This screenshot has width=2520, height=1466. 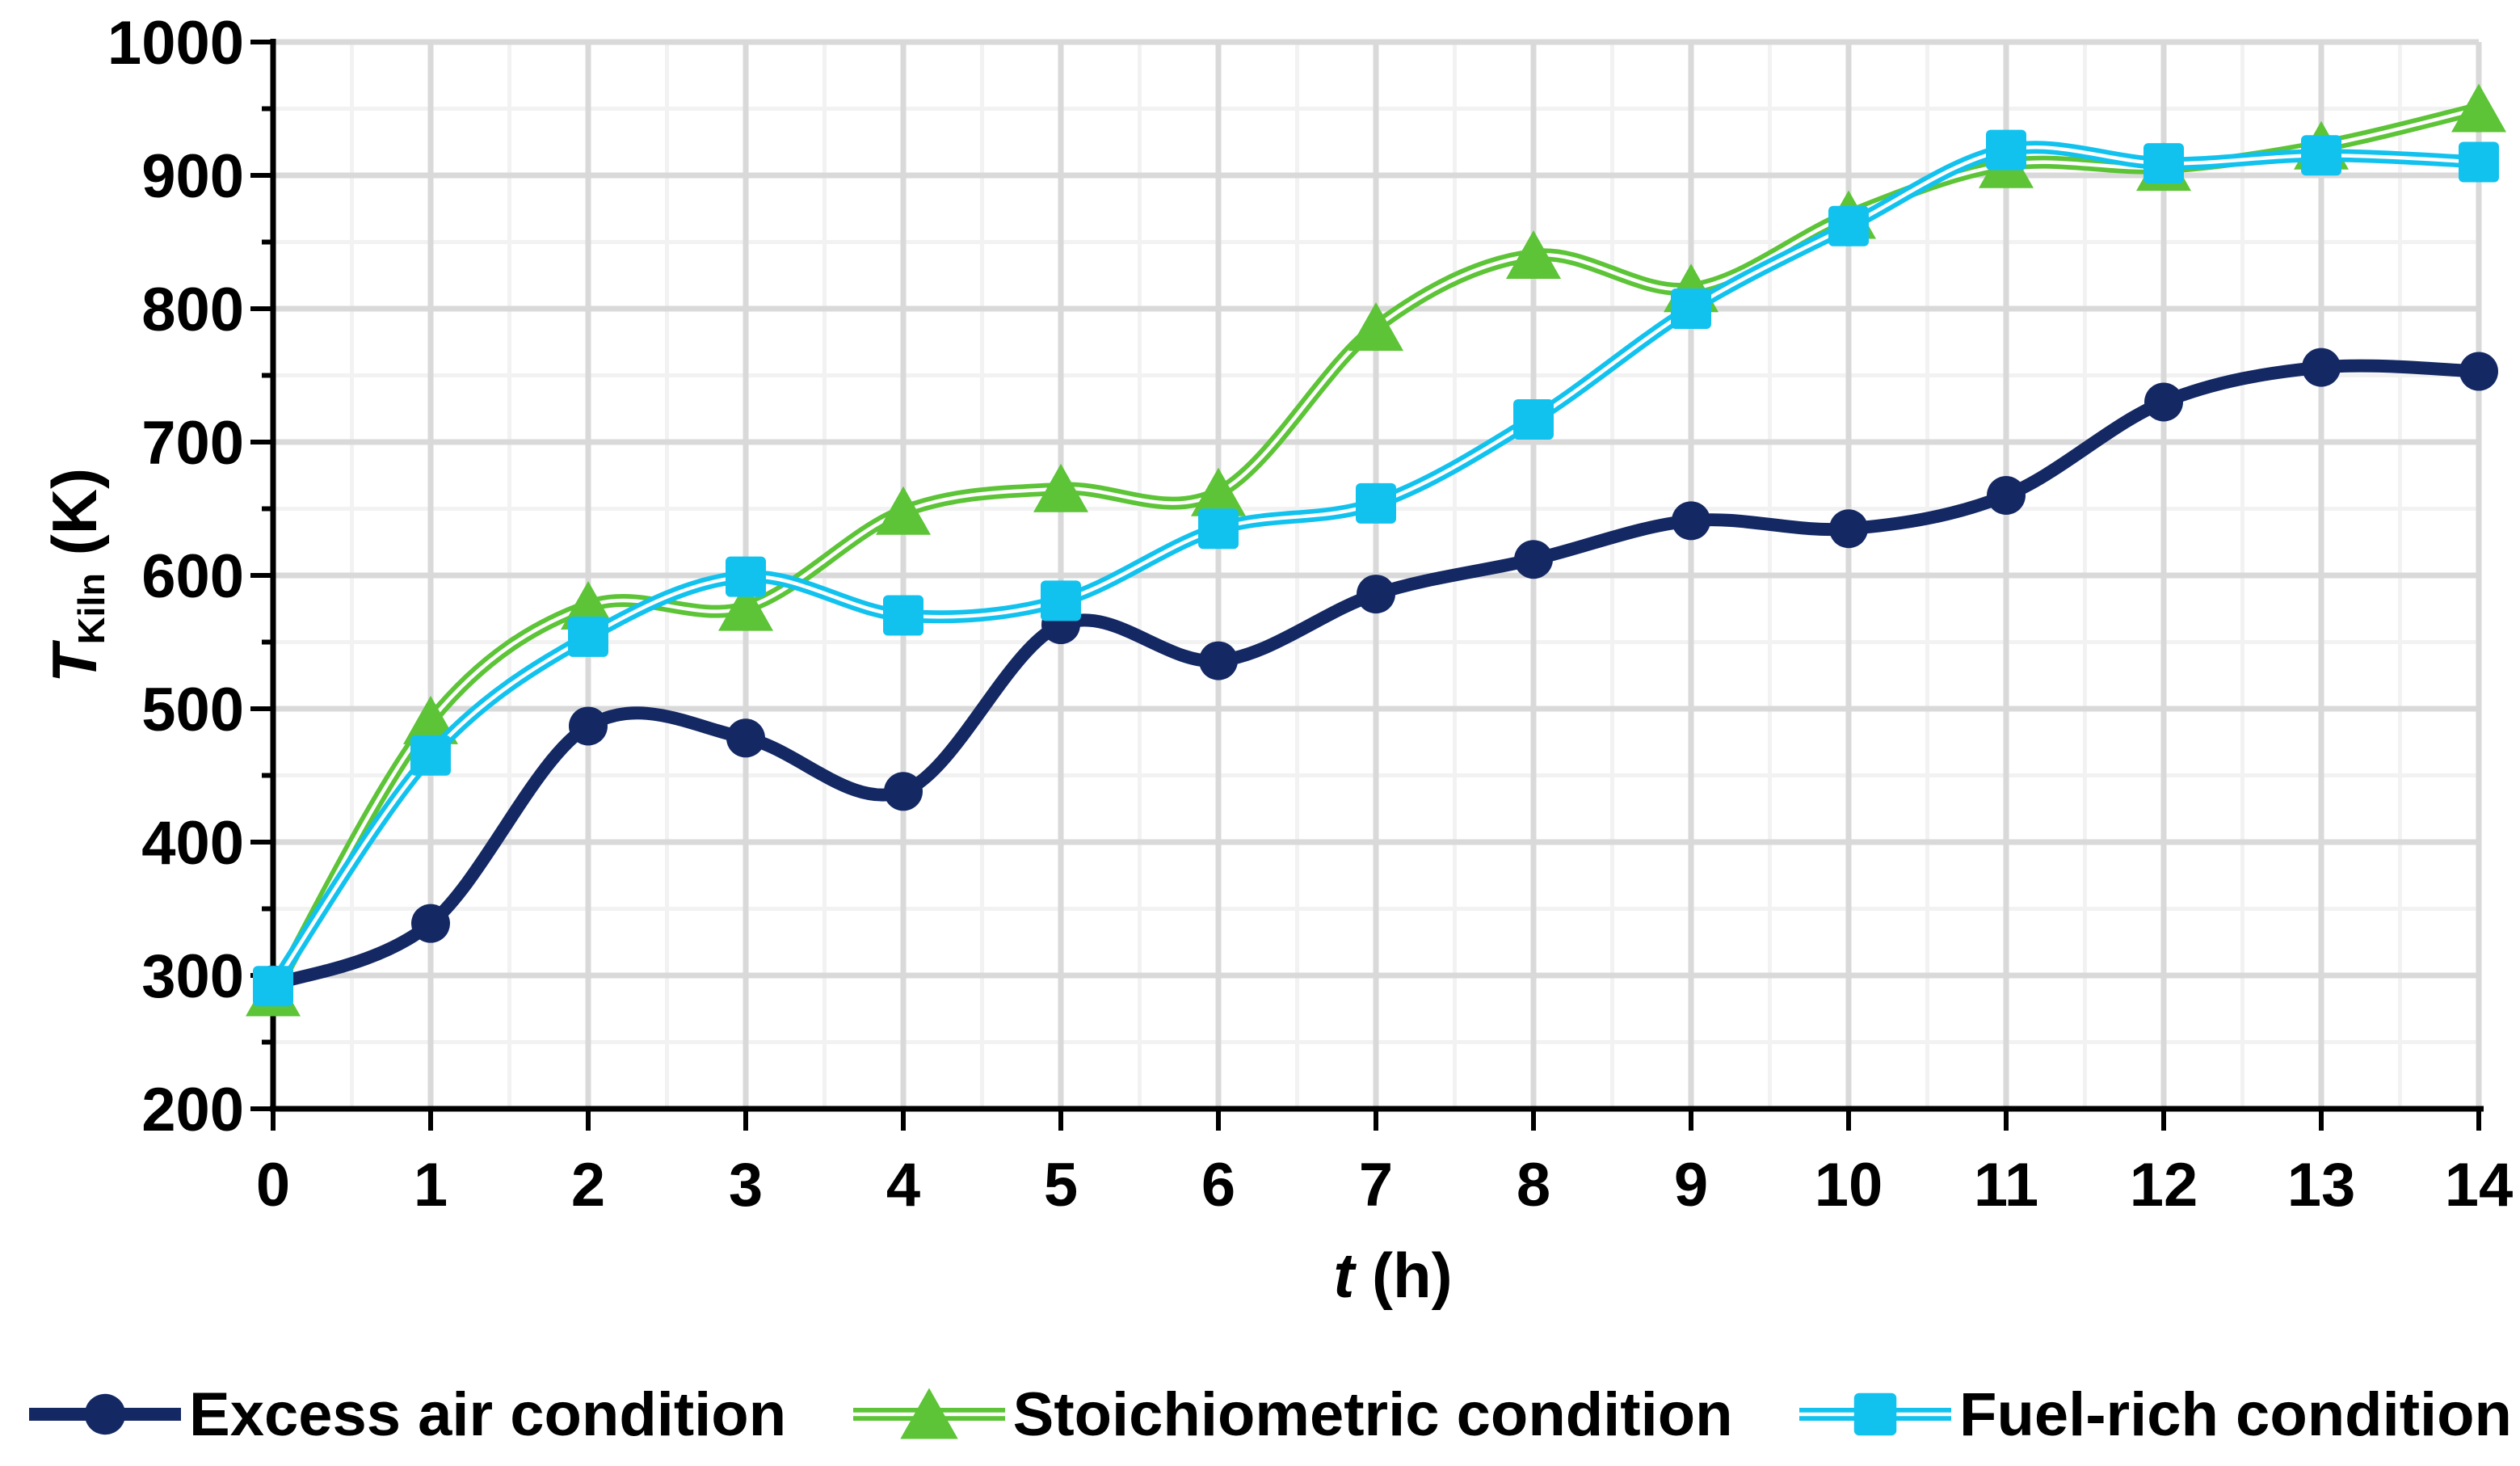 I want to click on y-tick-label: 800, so click(x=192, y=310).